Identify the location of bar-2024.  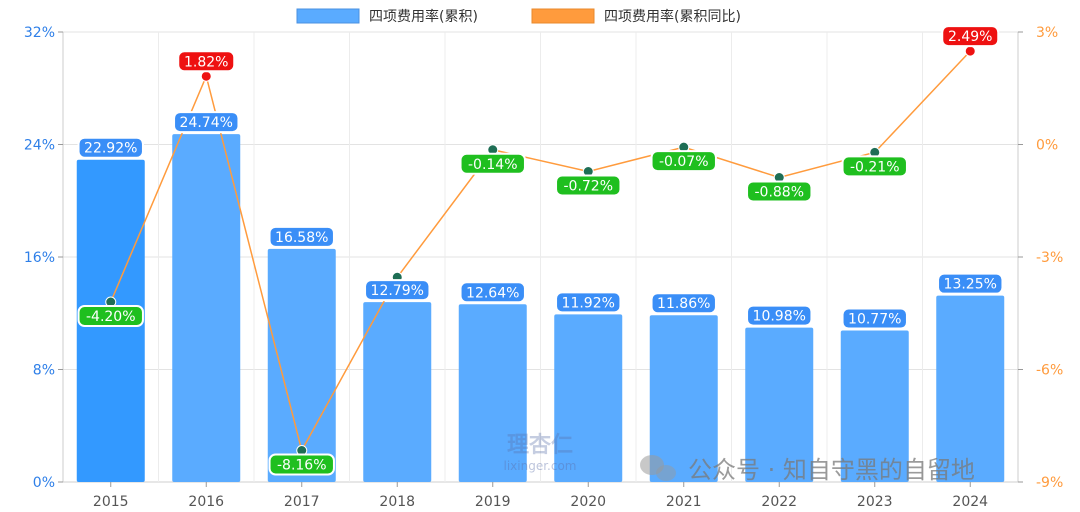
(970, 388).